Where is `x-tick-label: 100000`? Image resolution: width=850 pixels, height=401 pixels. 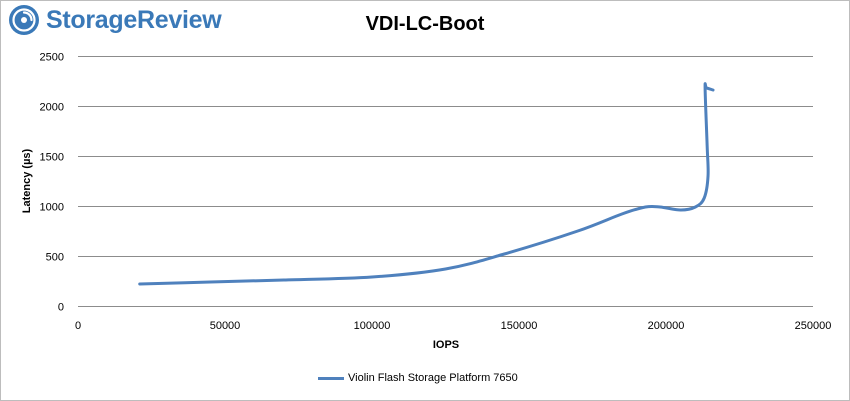 x-tick-label: 100000 is located at coordinates (372, 326).